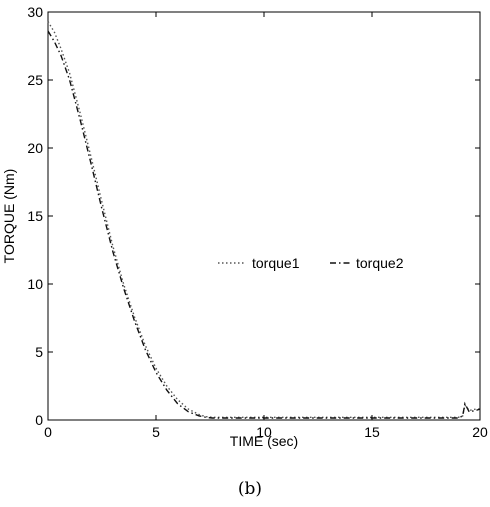 Image resolution: width=490 pixels, height=507 pixels. Describe the element at coordinates (35, 148) in the screenshot. I see `y-tick-label: 20` at that location.